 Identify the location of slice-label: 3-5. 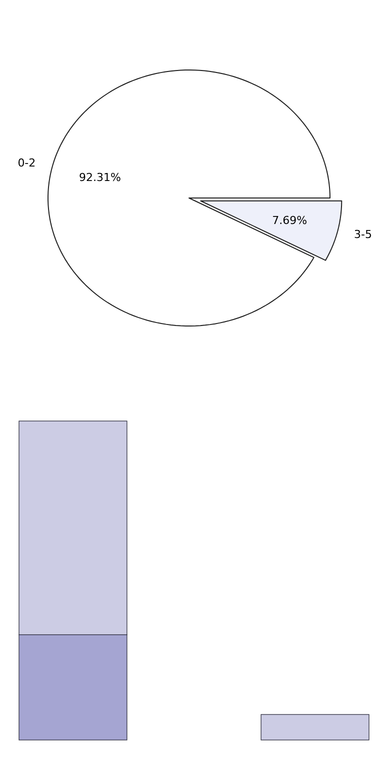
(363, 235).